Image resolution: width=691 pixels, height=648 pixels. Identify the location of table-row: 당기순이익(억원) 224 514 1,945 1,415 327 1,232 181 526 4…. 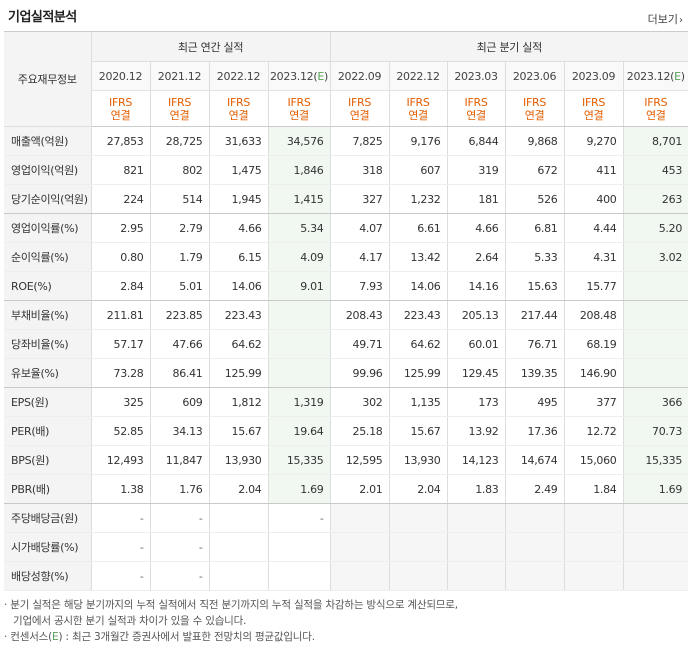
(346, 199).